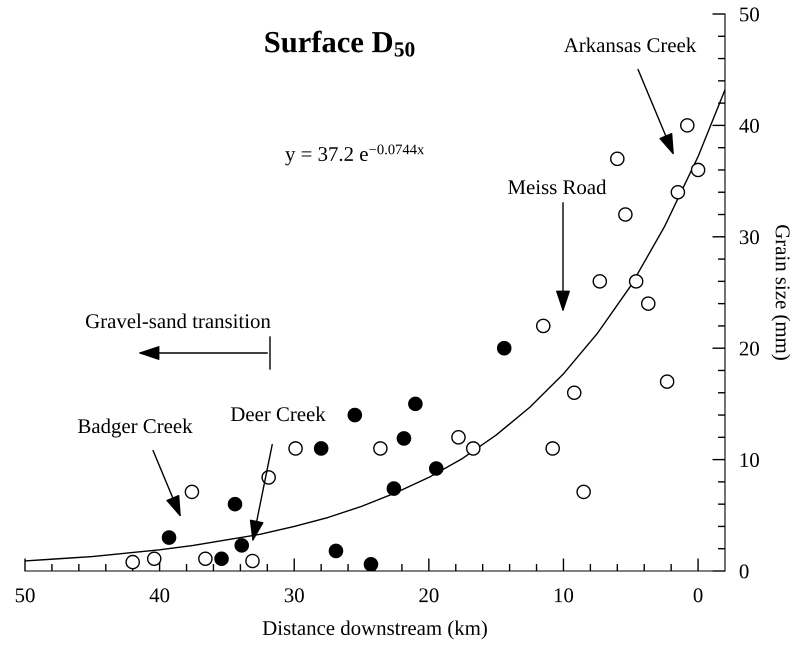 This screenshot has width=800, height=645. What do you see at coordinates (160, 595) in the screenshot?
I see `x-tick-label: 40` at bounding box center [160, 595].